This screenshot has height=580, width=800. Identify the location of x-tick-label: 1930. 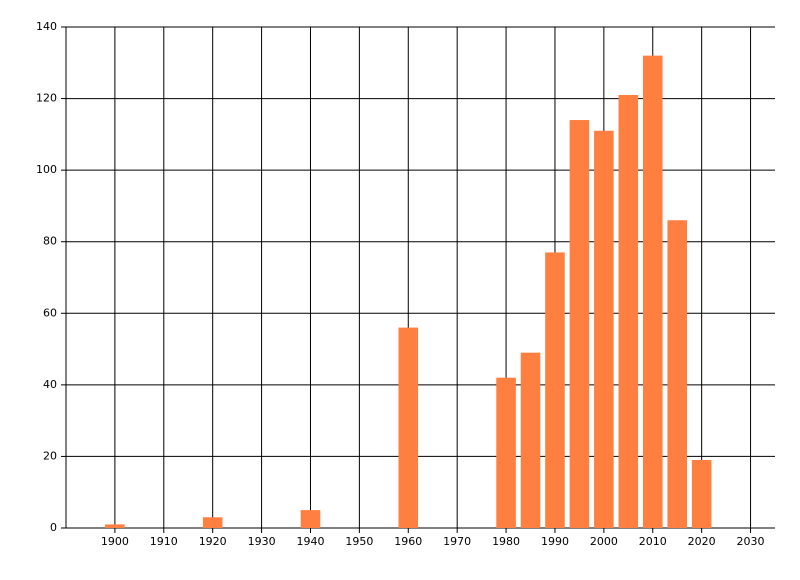
(262, 541).